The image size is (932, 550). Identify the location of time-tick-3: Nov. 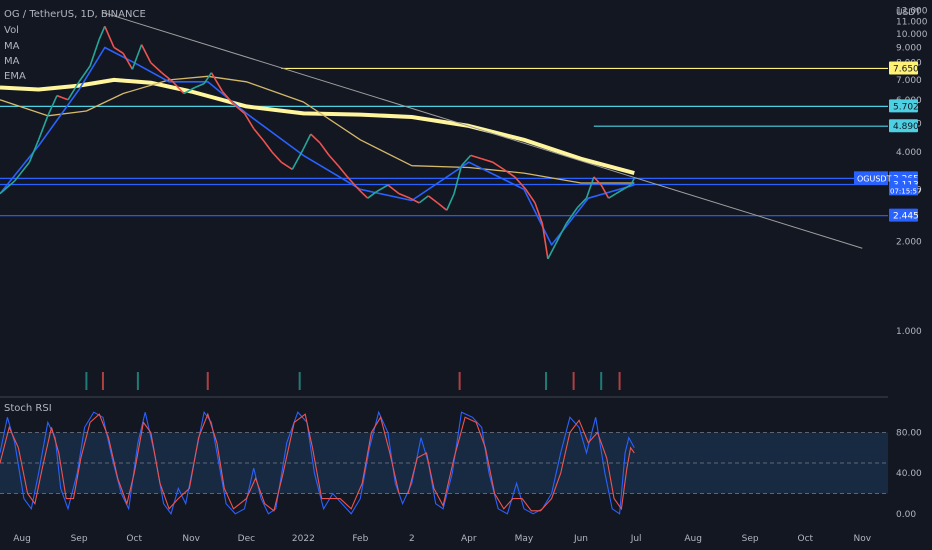
(191, 539).